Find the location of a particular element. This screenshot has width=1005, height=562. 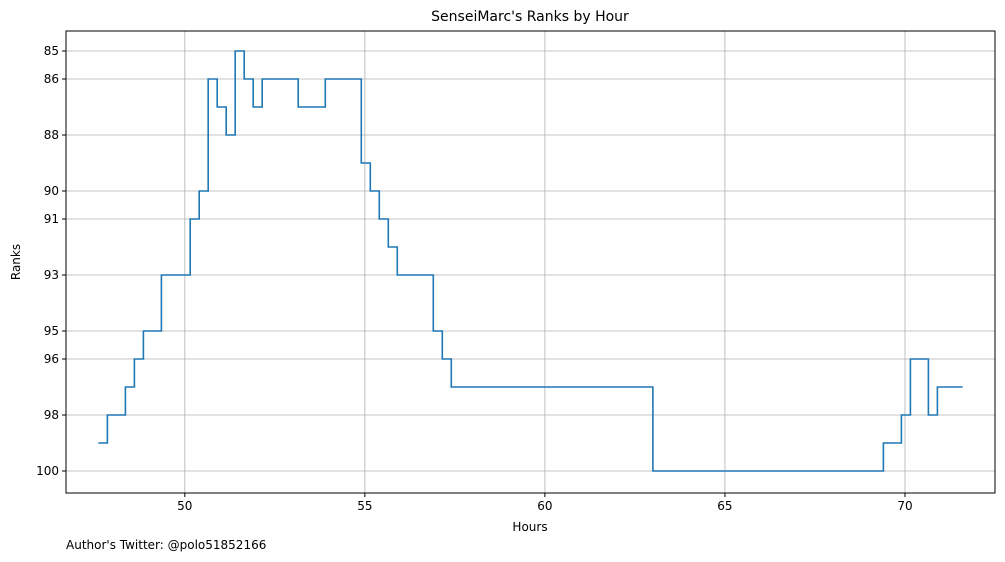

y-tick-label: 95 is located at coordinates (51, 331).